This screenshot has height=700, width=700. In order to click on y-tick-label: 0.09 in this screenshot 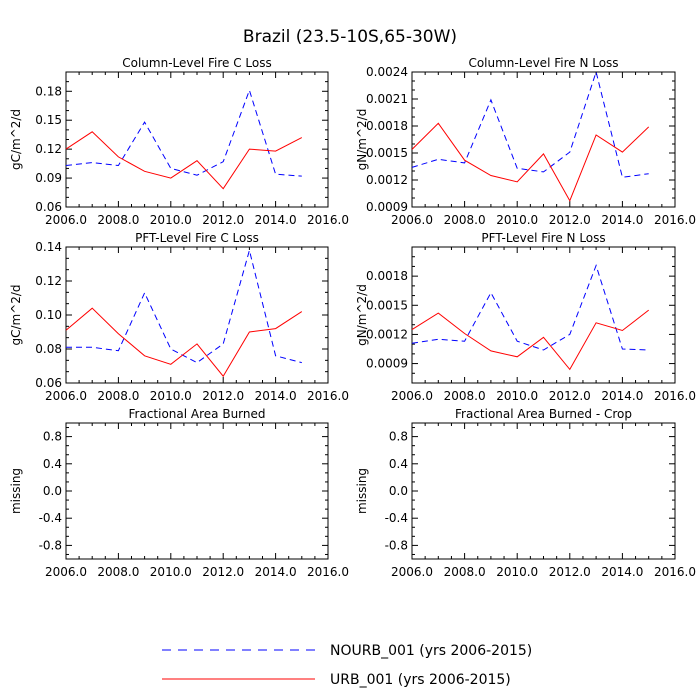, I will do `click(48, 178)`.